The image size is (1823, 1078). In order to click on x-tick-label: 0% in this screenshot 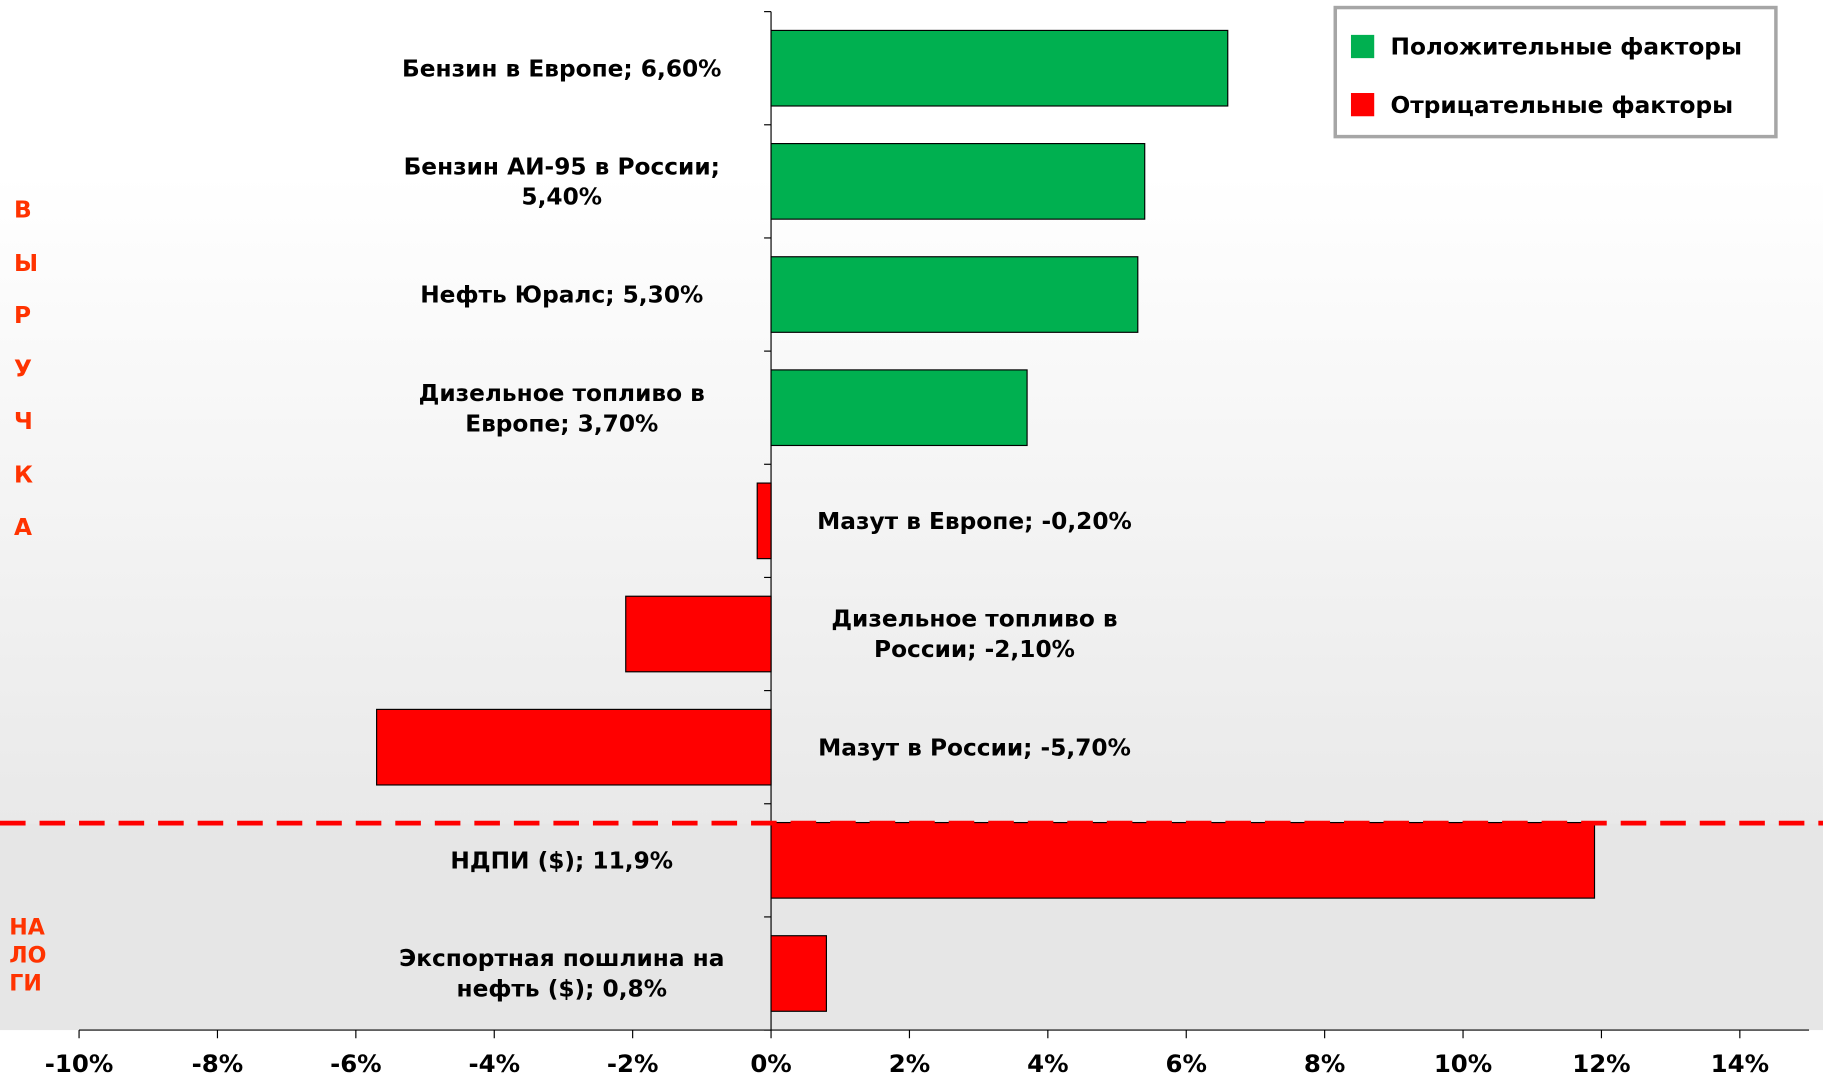, I will do `click(770, 1063)`.